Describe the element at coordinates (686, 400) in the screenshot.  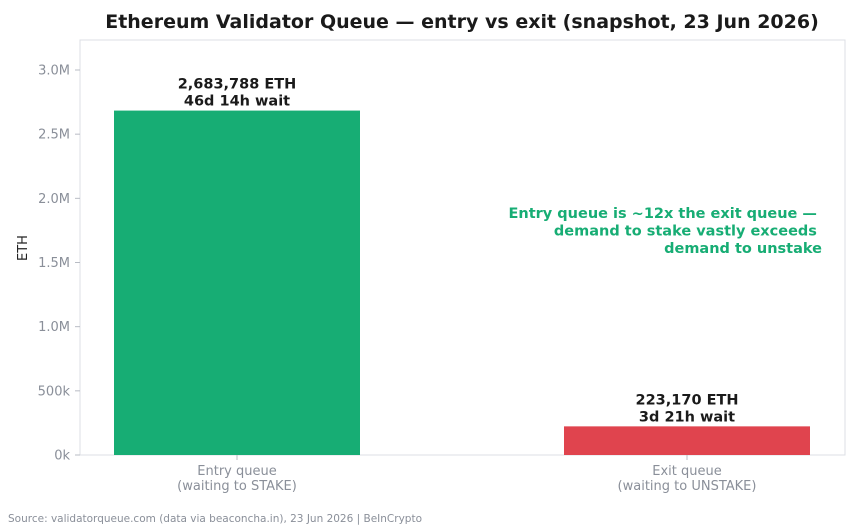
I see `data-label-value: 223,170 ETH` at that location.